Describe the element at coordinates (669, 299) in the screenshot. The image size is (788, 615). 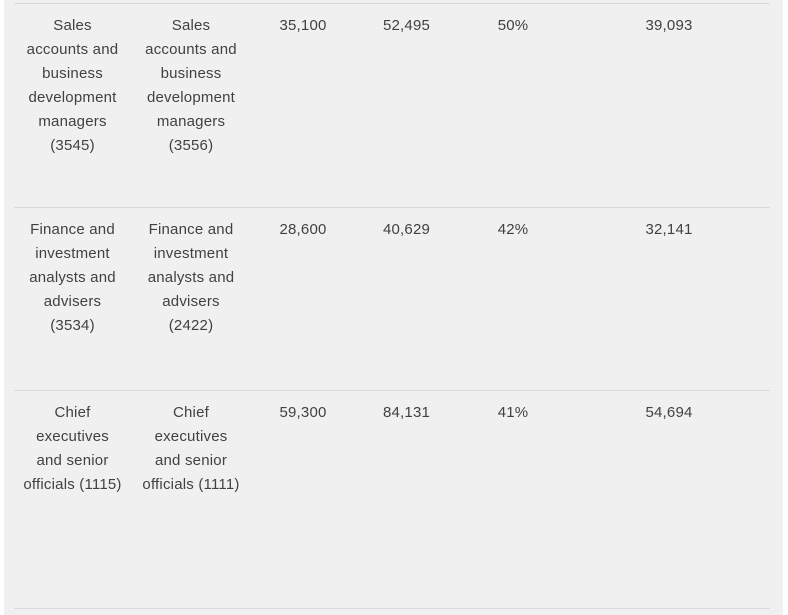
I see `value3-cell: 32,141` at that location.